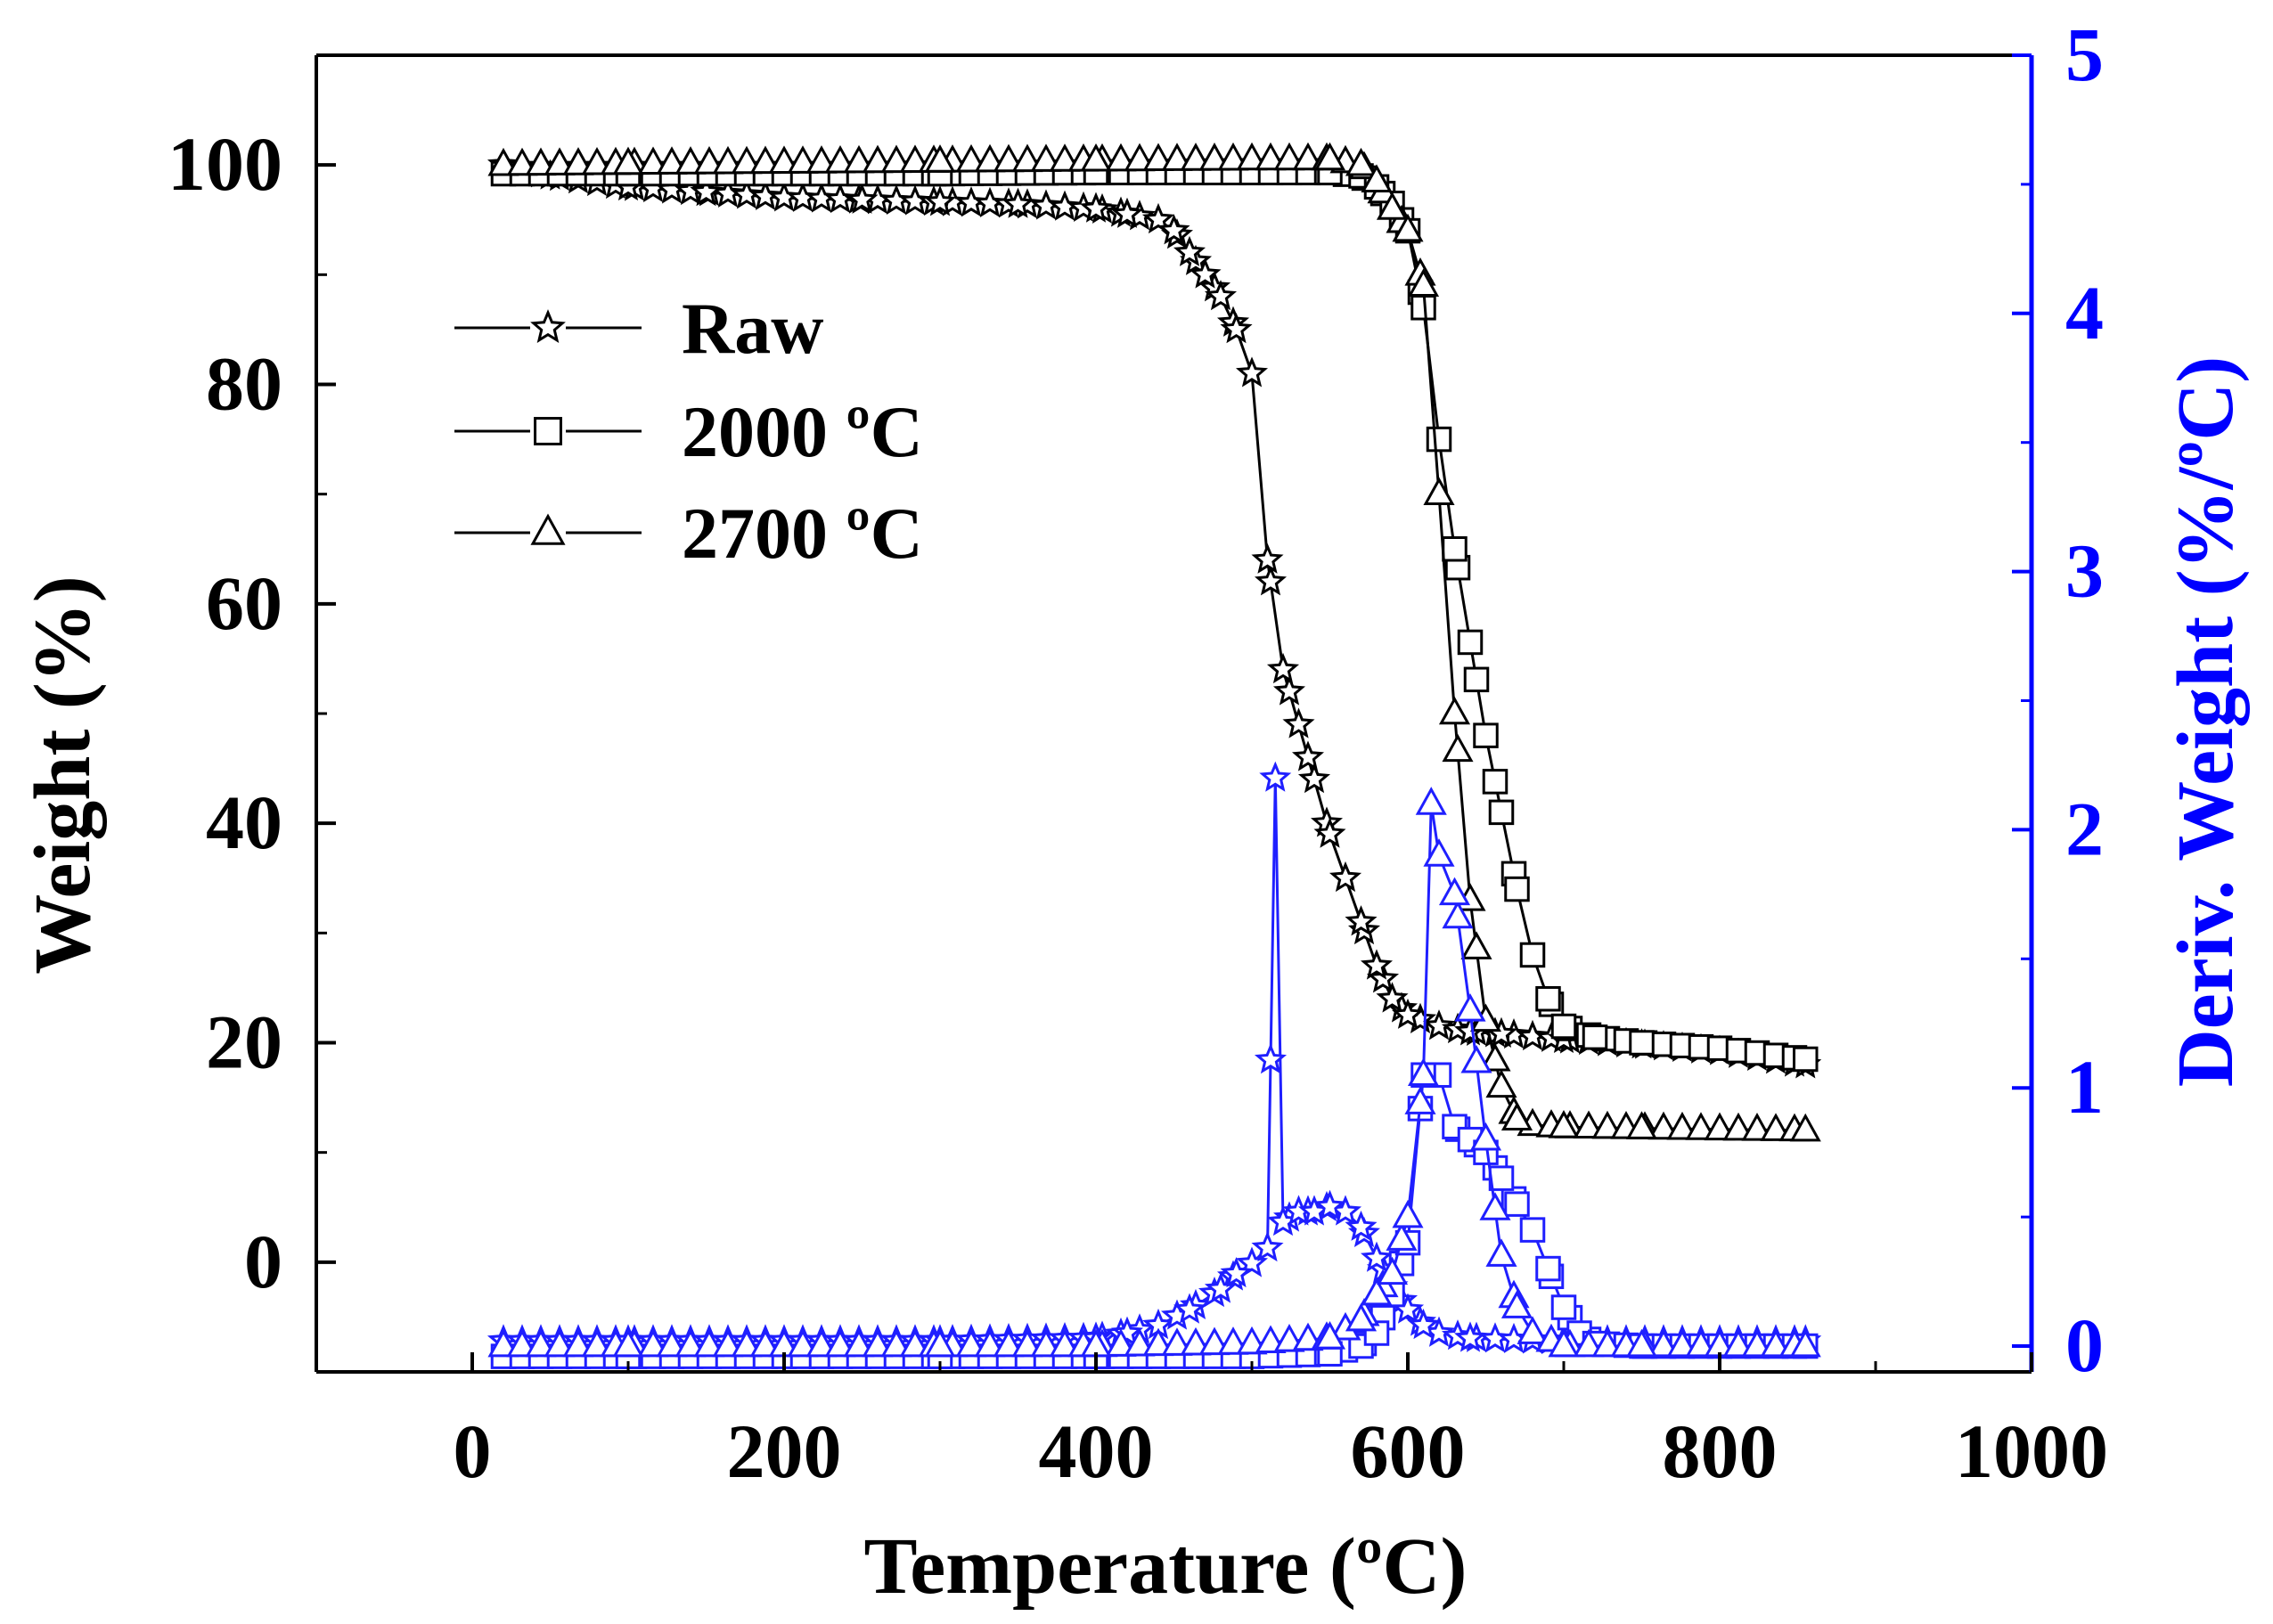 Image resolution: width=2273 pixels, height=1624 pixels. What do you see at coordinates (752, 328) in the screenshot?
I see `legend-label: Raw` at bounding box center [752, 328].